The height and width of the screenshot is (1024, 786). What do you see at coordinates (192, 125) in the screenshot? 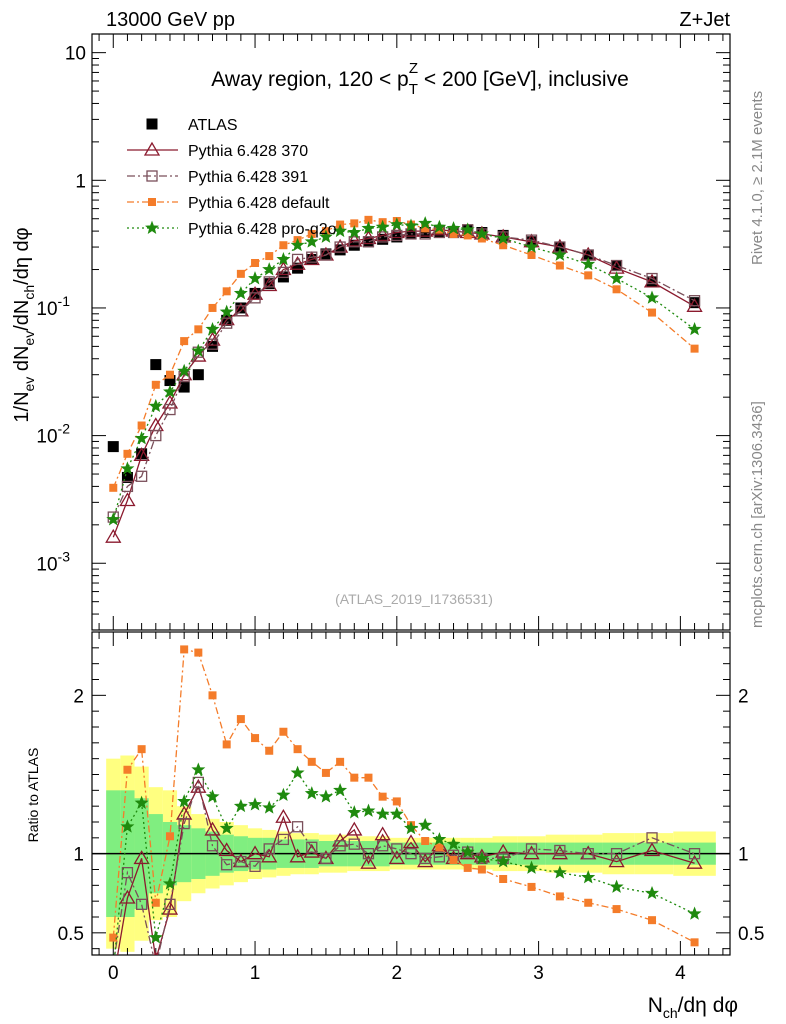
I see `legend-item-atlas: ATLAS` at bounding box center [192, 125].